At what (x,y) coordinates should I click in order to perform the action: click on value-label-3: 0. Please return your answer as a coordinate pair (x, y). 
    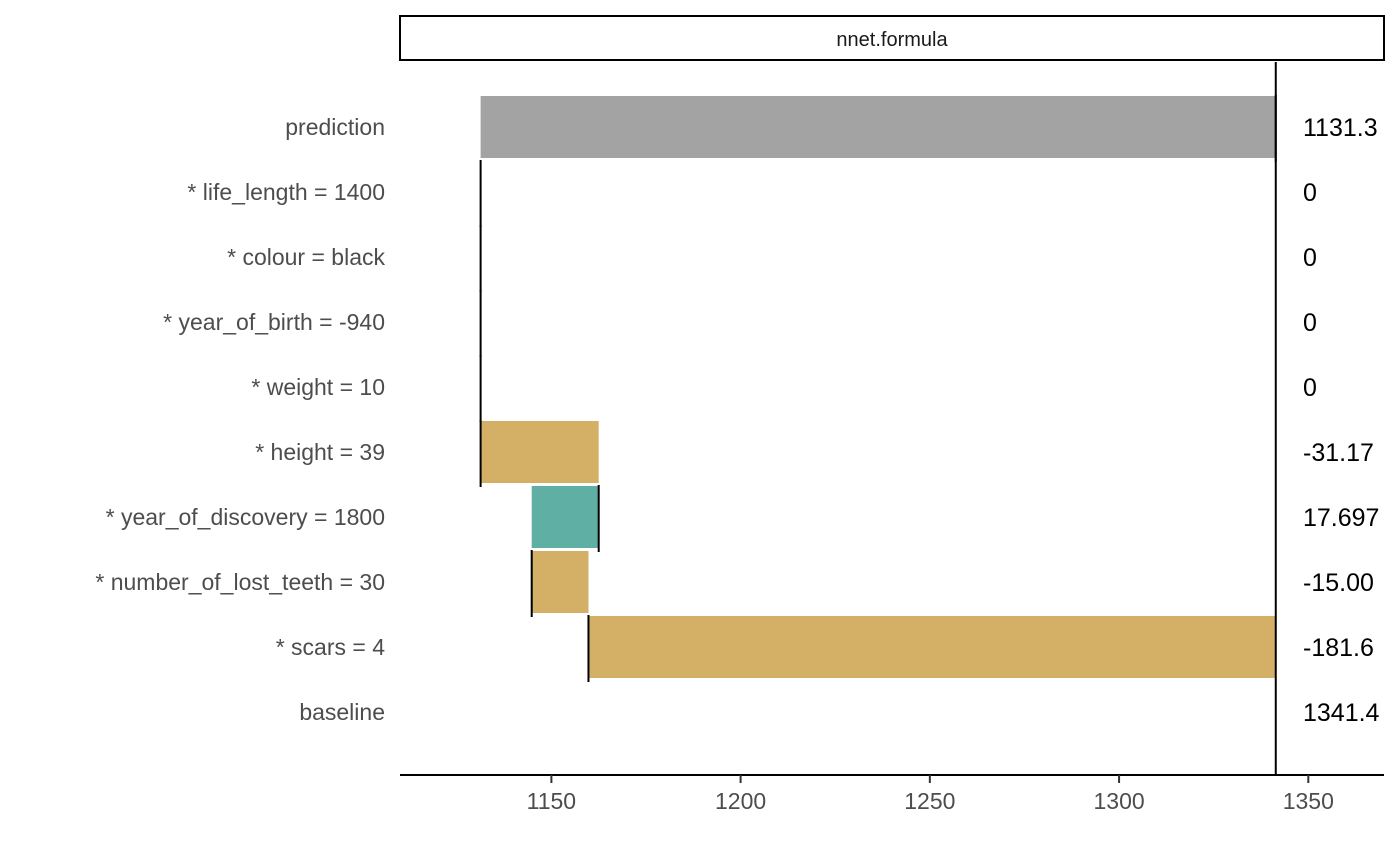
    Looking at the image, I should click on (1310, 323).